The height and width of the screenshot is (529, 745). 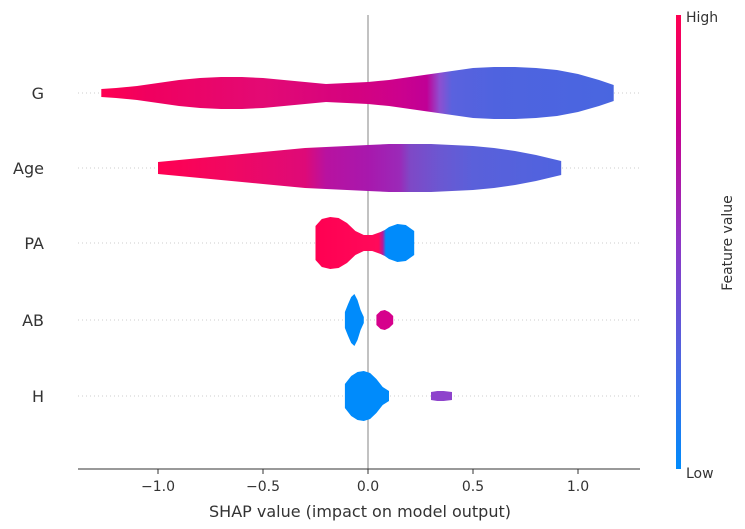 What do you see at coordinates (578, 487) in the screenshot?
I see `x-tick-label: 1.0` at bounding box center [578, 487].